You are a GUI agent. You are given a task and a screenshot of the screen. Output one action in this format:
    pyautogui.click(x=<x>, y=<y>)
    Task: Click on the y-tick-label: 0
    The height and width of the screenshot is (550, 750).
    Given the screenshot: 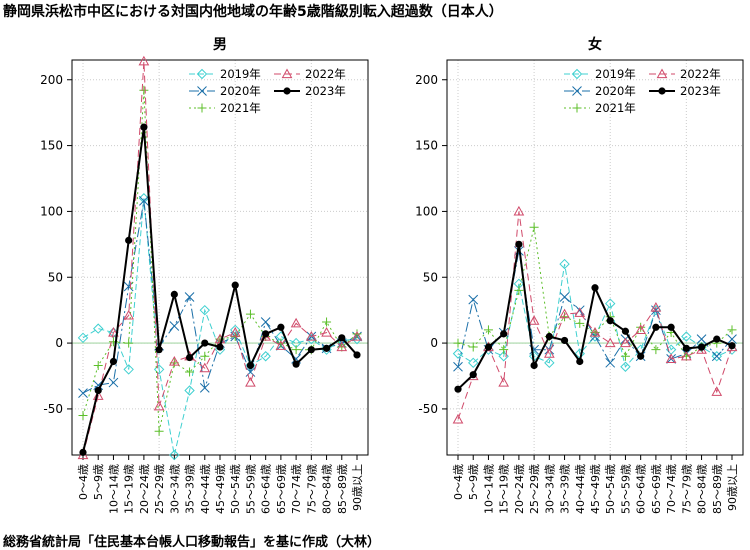 What is the action you would take?
    pyautogui.click(x=434, y=343)
    